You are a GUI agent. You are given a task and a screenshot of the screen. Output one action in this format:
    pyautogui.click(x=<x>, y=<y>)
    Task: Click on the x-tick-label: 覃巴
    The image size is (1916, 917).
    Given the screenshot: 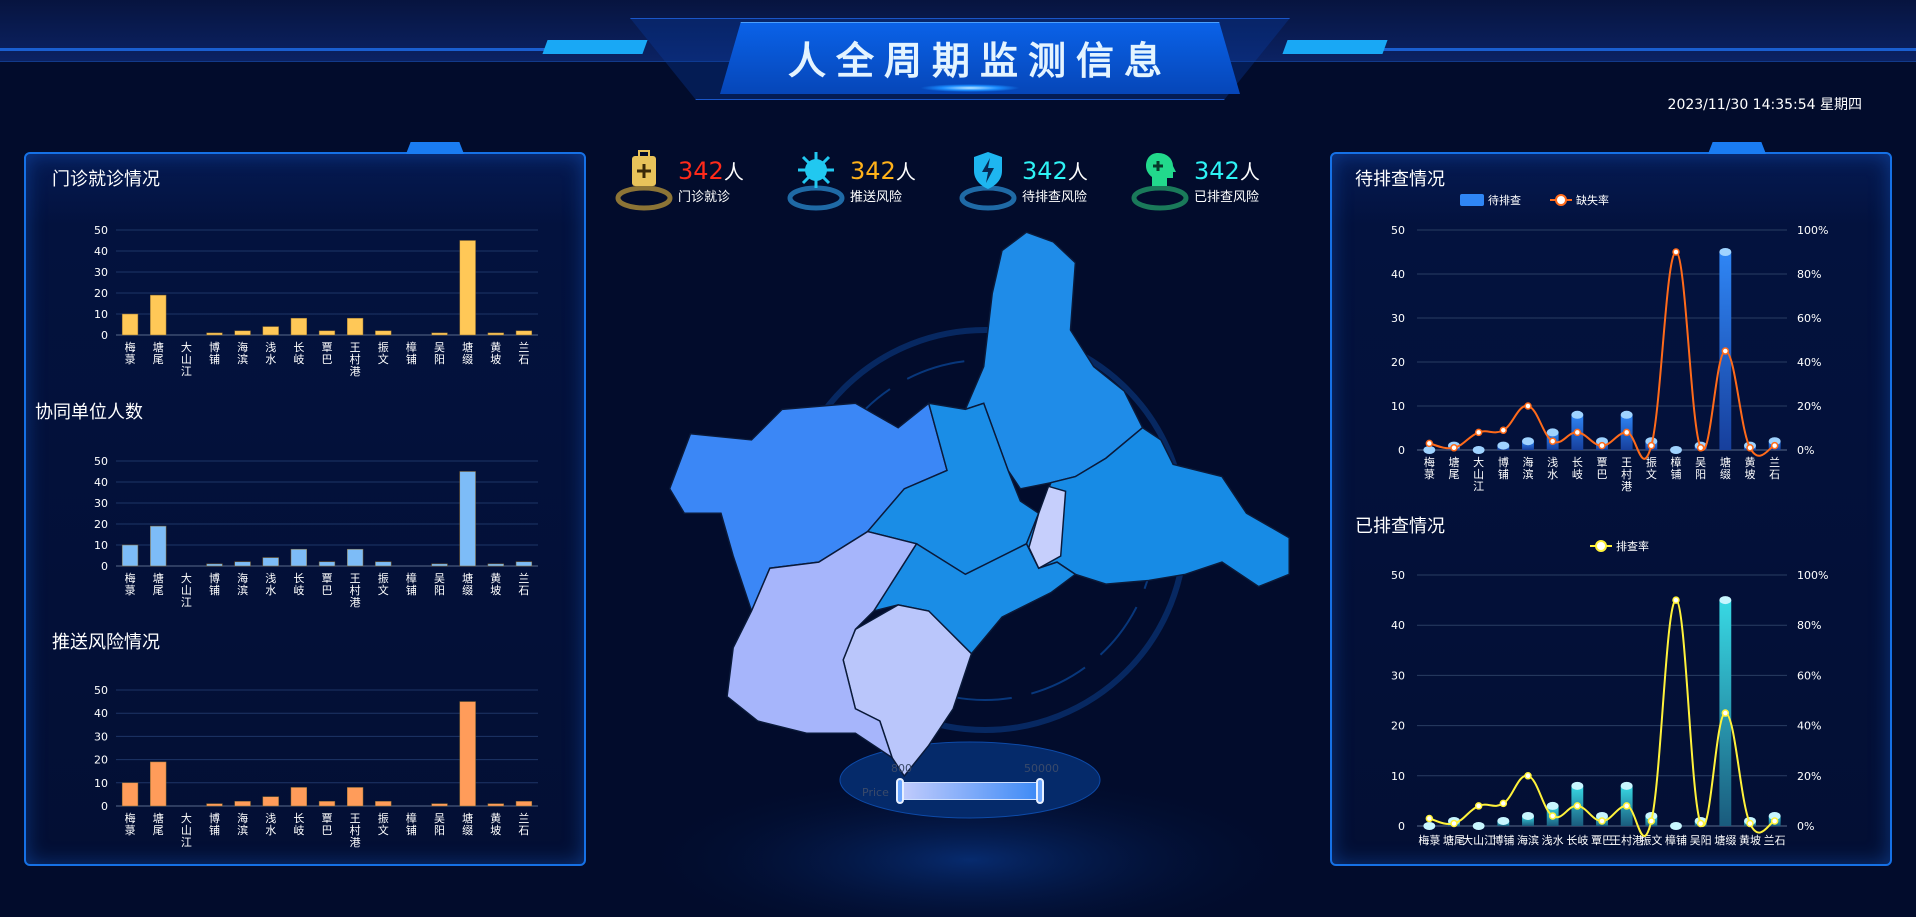 What is the action you would take?
    pyautogui.click(x=1602, y=840)
    